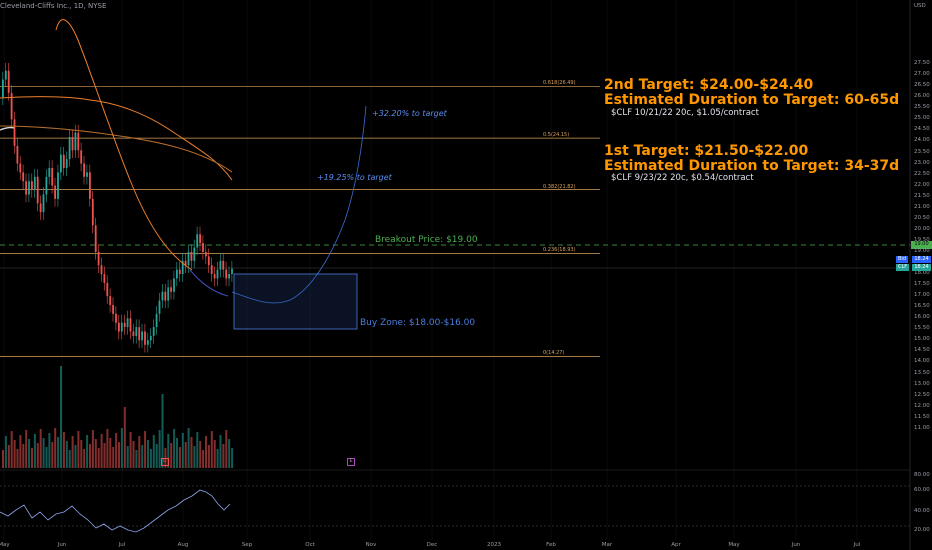 The image size is (932, 550). I want to click on buy-zone-box, so click(295, 301).